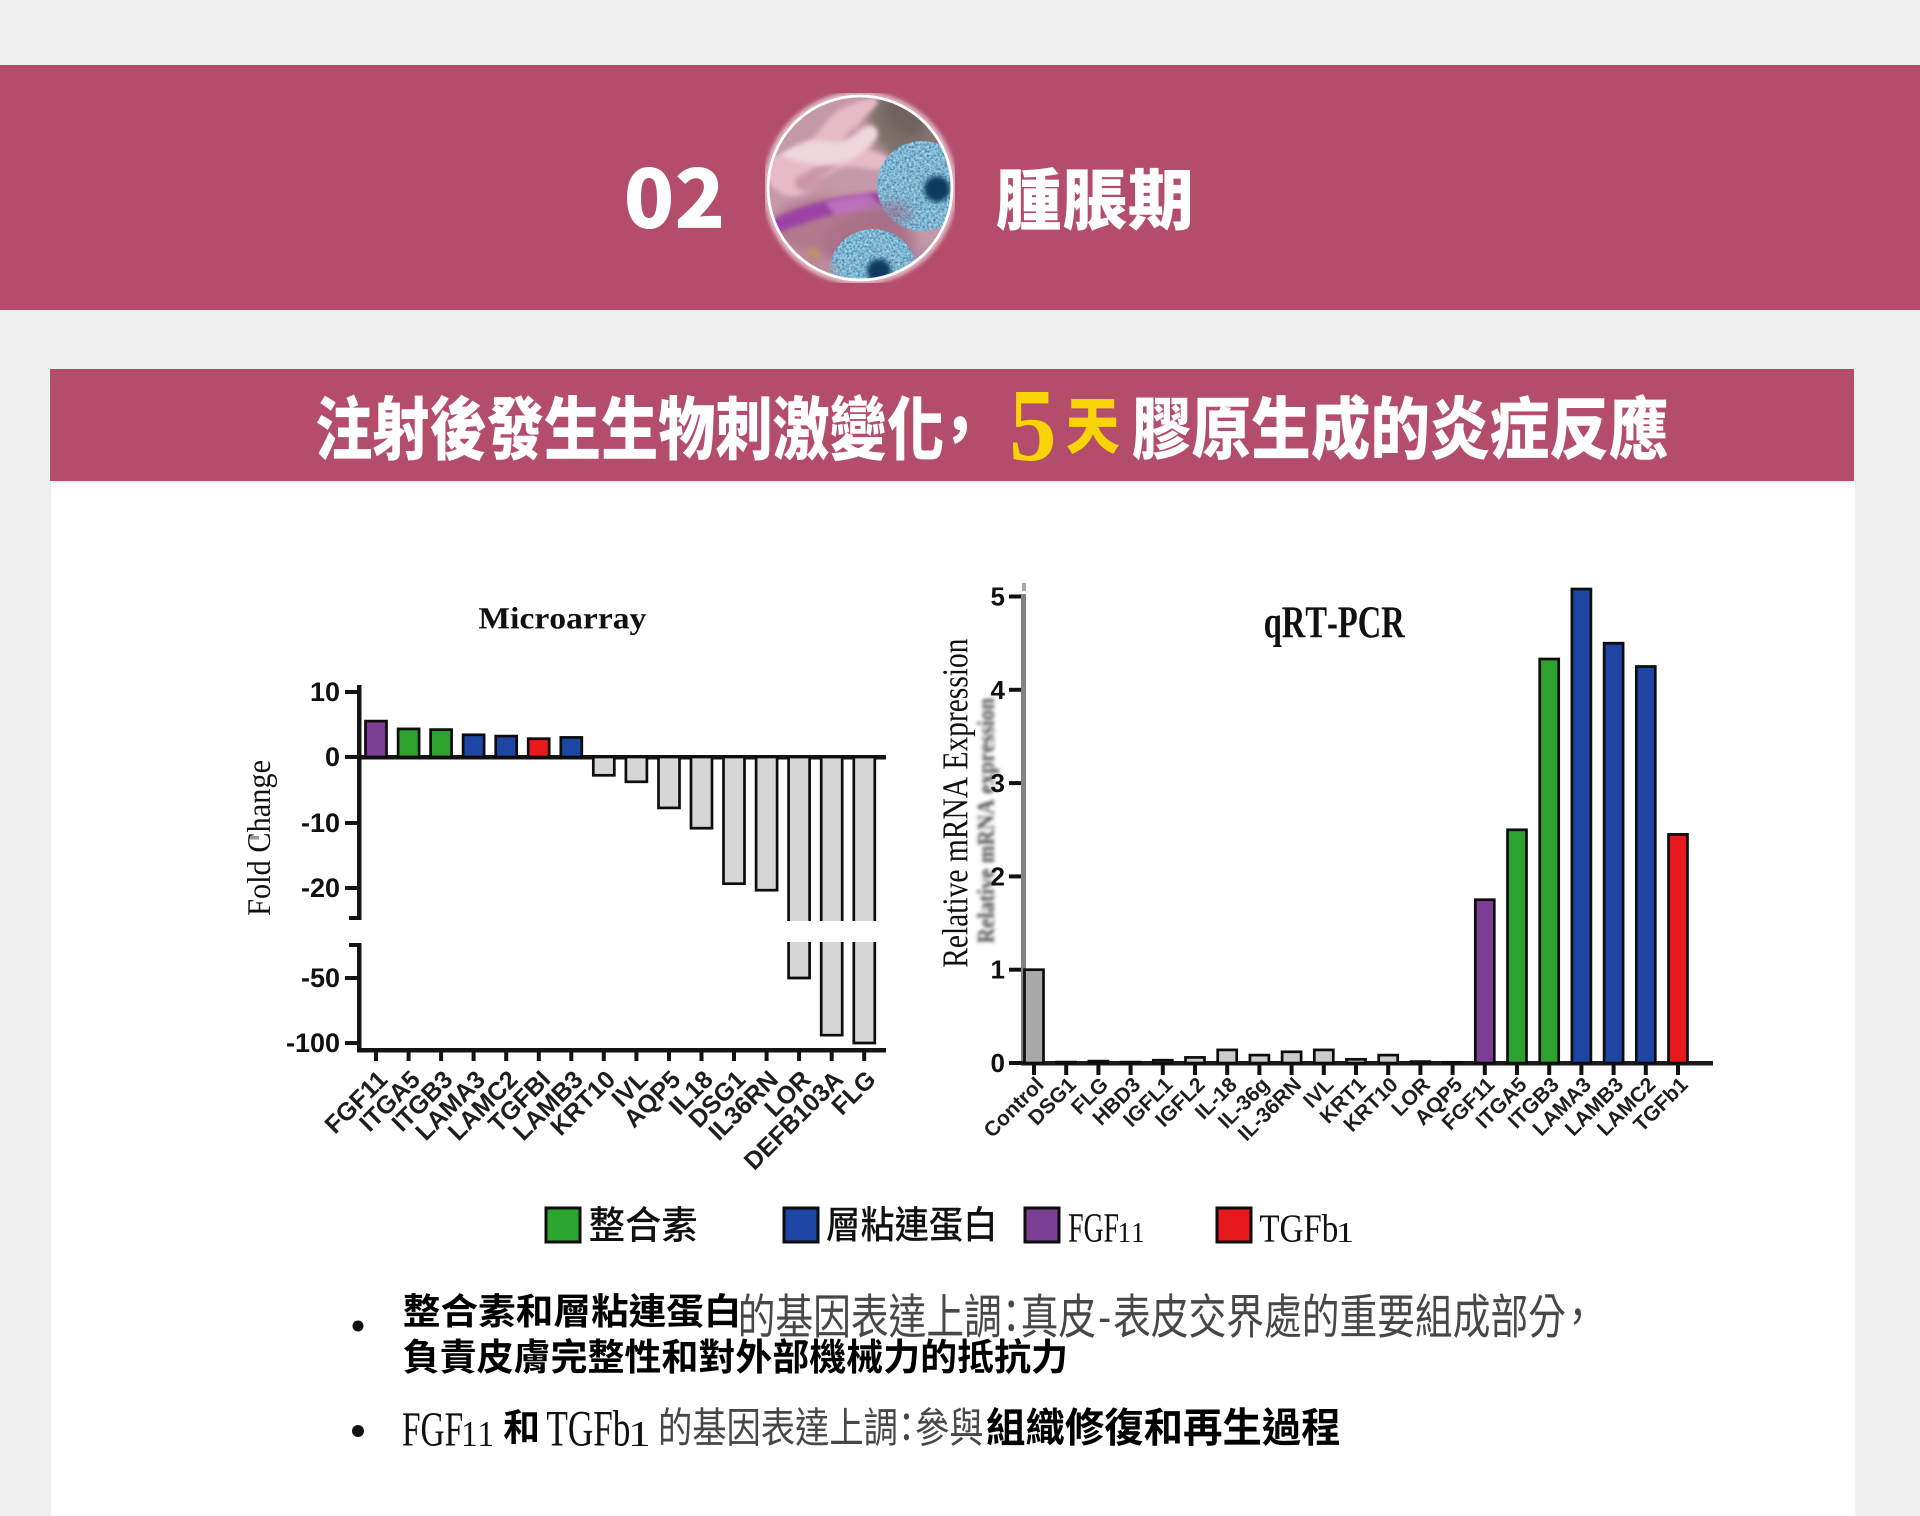 The height and width of the screenshot is (1516, 1920). Describe the element at coordinates (320, 823) in the screenshot. I see `svg-text: -10` at that location.